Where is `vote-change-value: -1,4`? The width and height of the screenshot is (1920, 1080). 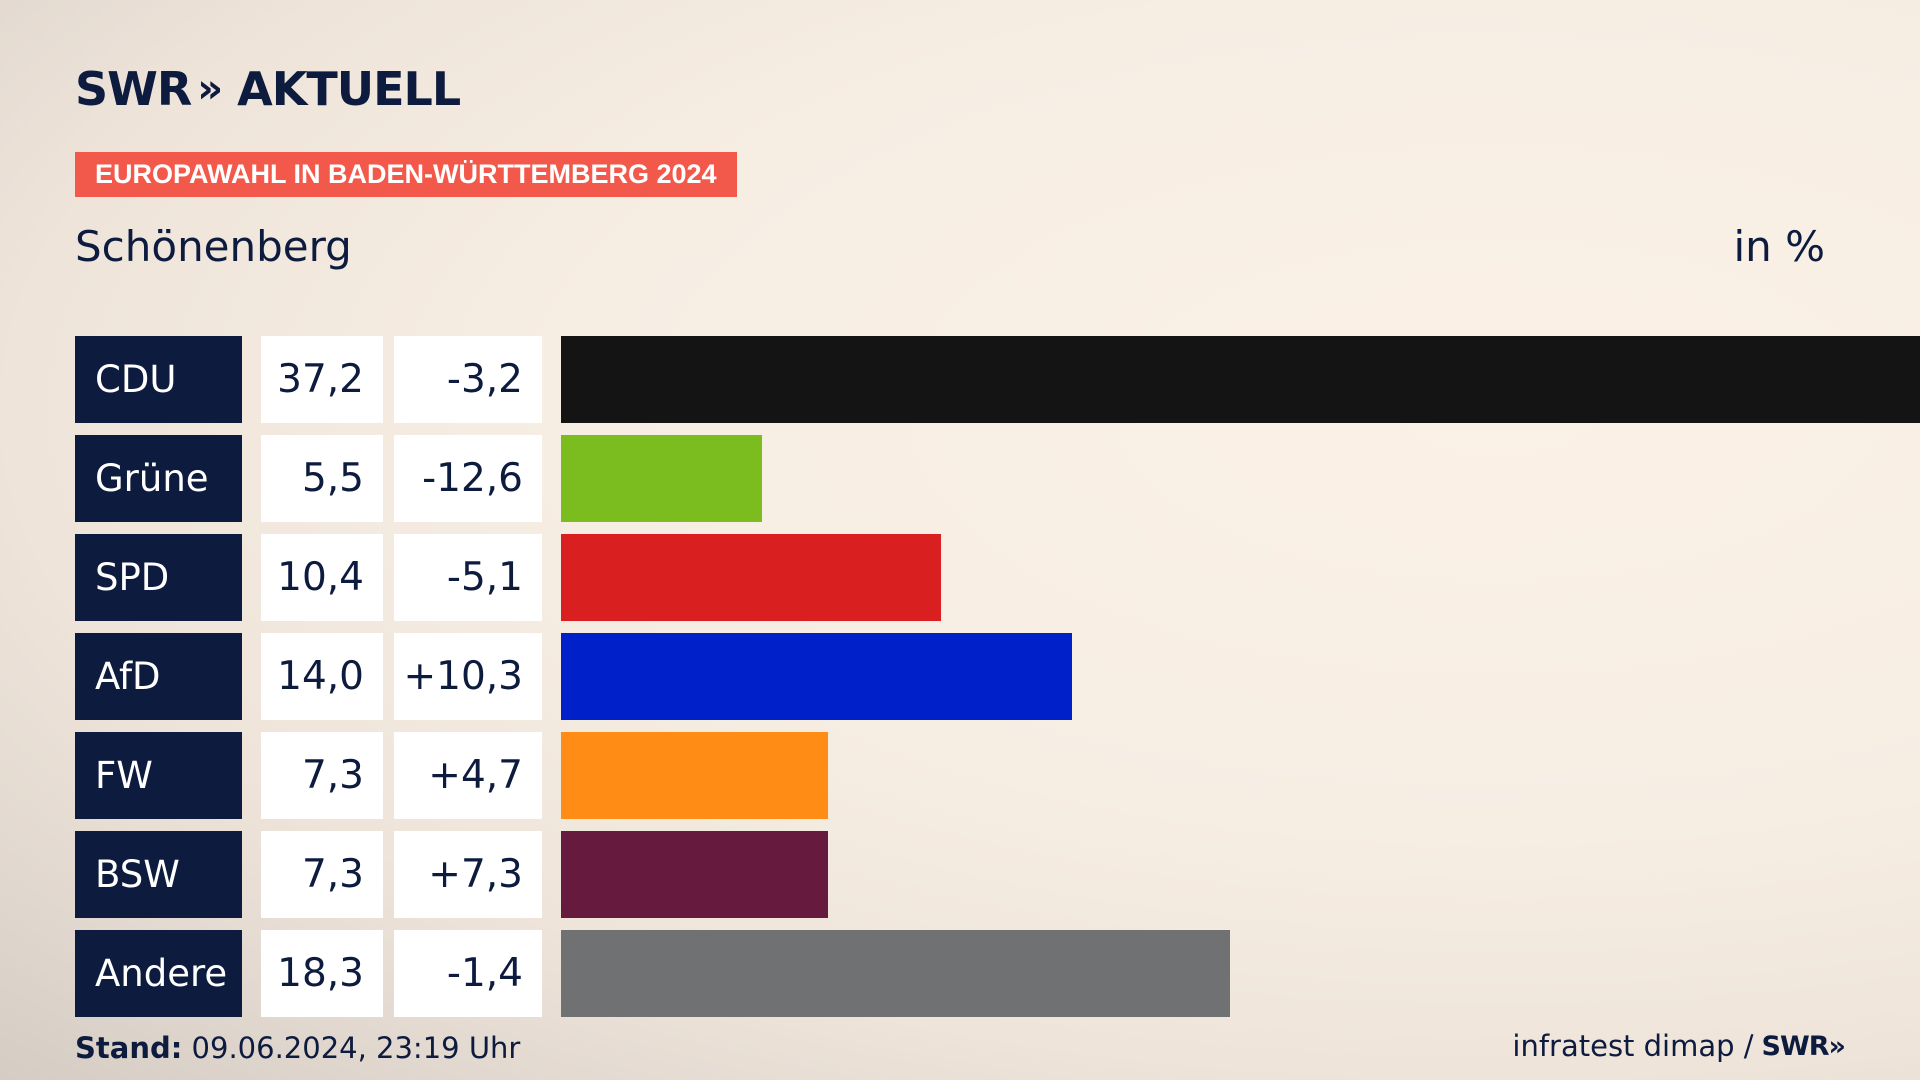 vote-change-value: -1,4 is located at coordinates (468, 973).